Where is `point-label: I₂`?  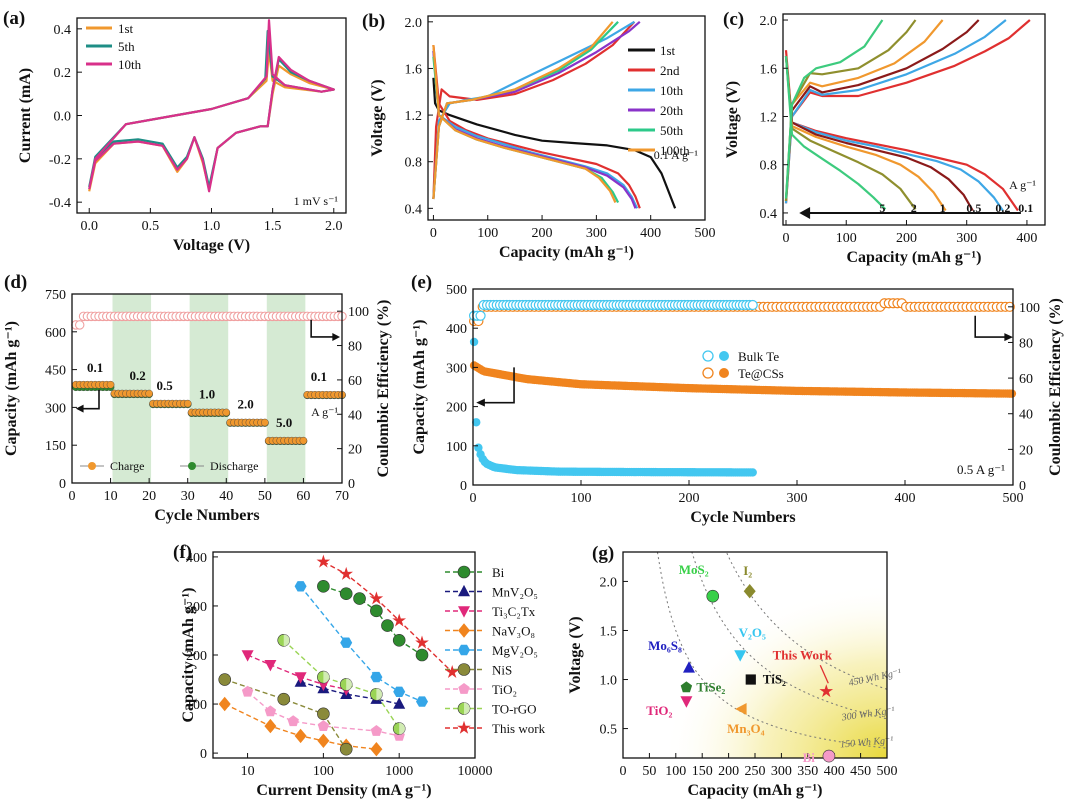 point-label: I₂ is located at coordinates (747, 570).